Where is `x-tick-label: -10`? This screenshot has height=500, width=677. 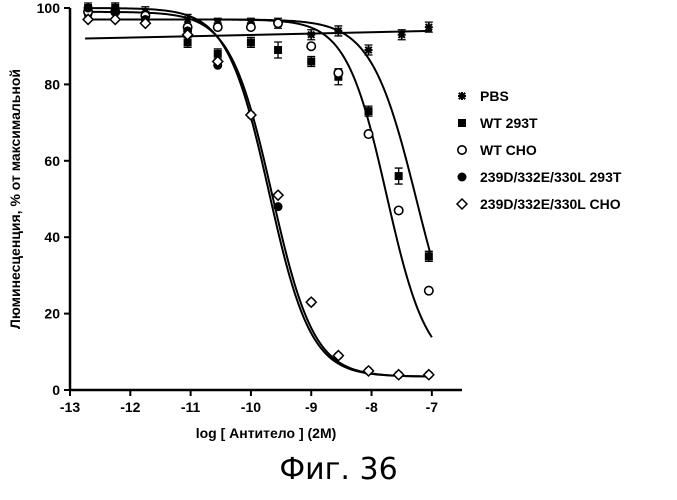
x-tick-label: -10 is located at coordinates (251, 407).